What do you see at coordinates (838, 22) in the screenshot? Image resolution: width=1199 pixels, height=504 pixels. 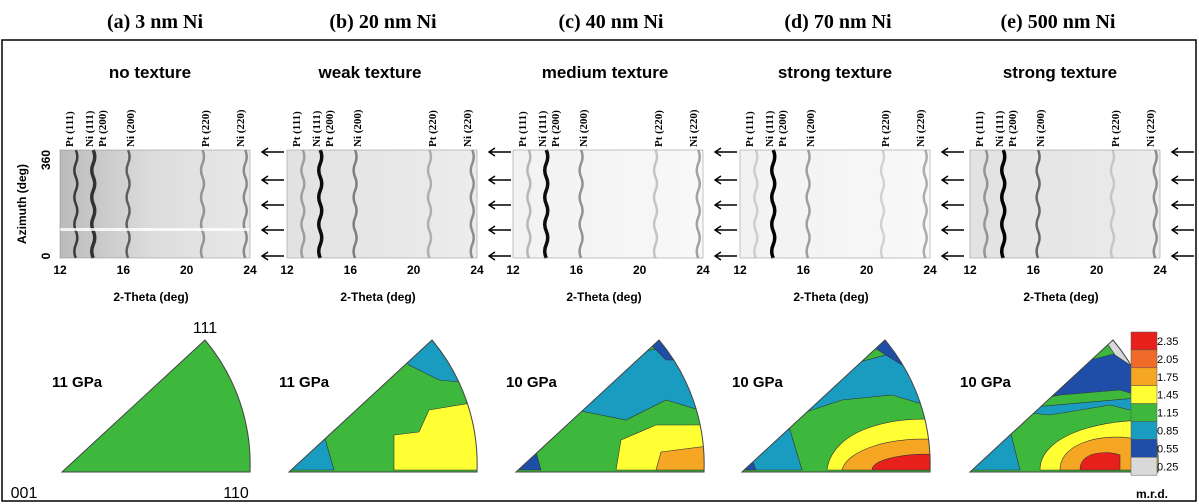 I see `panel-title: (d) 70 nm Ni` at bounding box center [838, 22].